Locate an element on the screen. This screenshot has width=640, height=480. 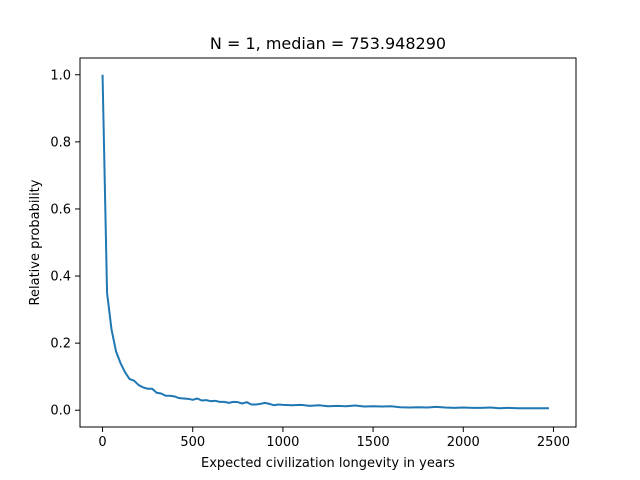
y-axis-ticks: 0.0 0.2 0.4 0.6 0.8 1.0 is located at coordinates (65, 243).